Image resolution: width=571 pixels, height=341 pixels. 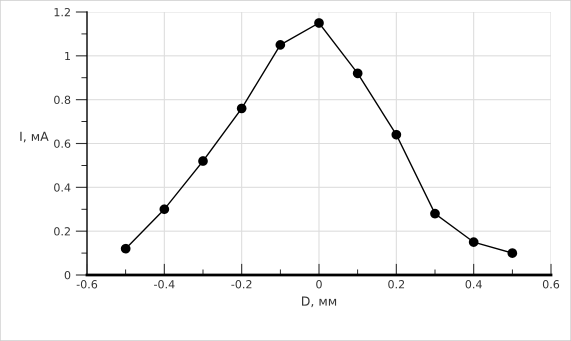 What do you see at coordinates (551, 284) in the screenshot?
I see `x-tick-label: 0.6` at bounding box center [551, 284].